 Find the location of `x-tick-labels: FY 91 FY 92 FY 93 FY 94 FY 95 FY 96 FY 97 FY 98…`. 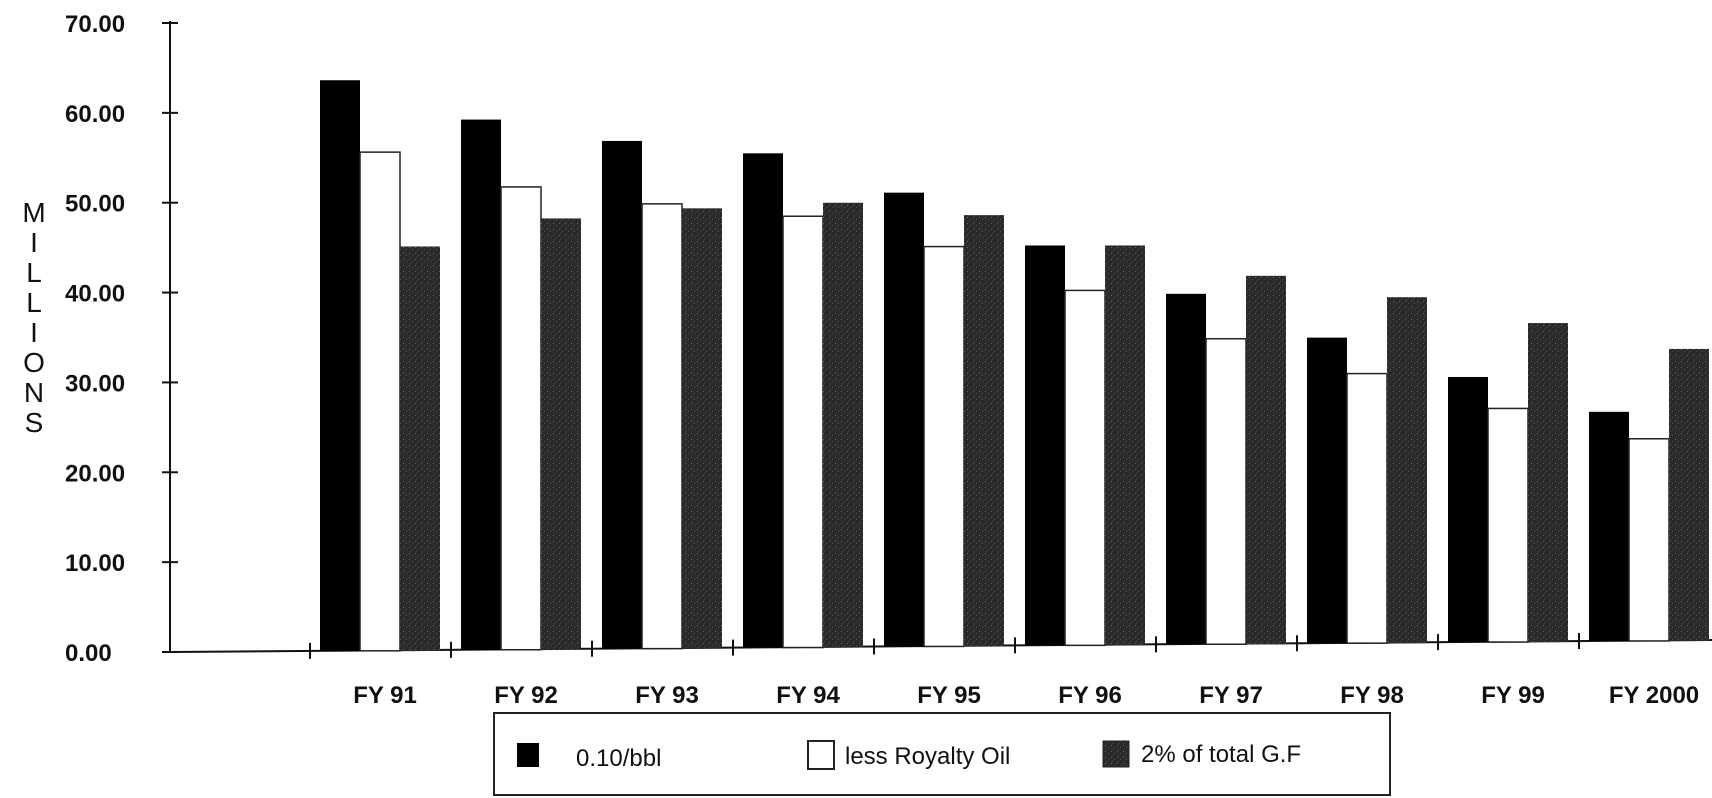

x-tick-labels: FY 91 FY 92 FY 93 FY 94 FY 95 FY 96 FY 97 FY 98… is located at coordinates (1026, 695).